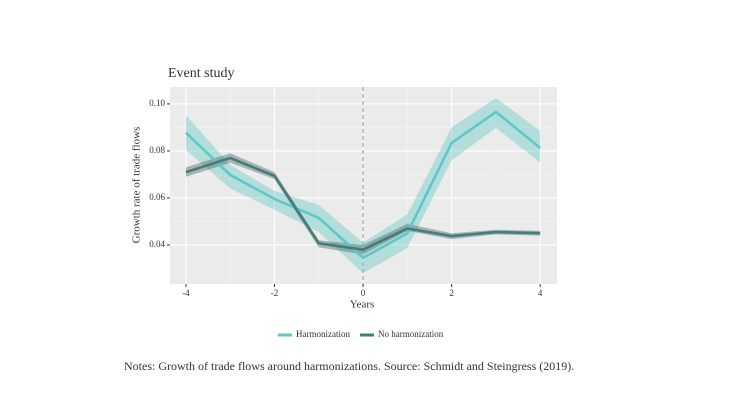 The height and width of the screenshot is (410, 730). What do you see at coordinates (323, 334) in the screenshot?
I see `legend-label: Harmonization` at bounding box center [323, 334].